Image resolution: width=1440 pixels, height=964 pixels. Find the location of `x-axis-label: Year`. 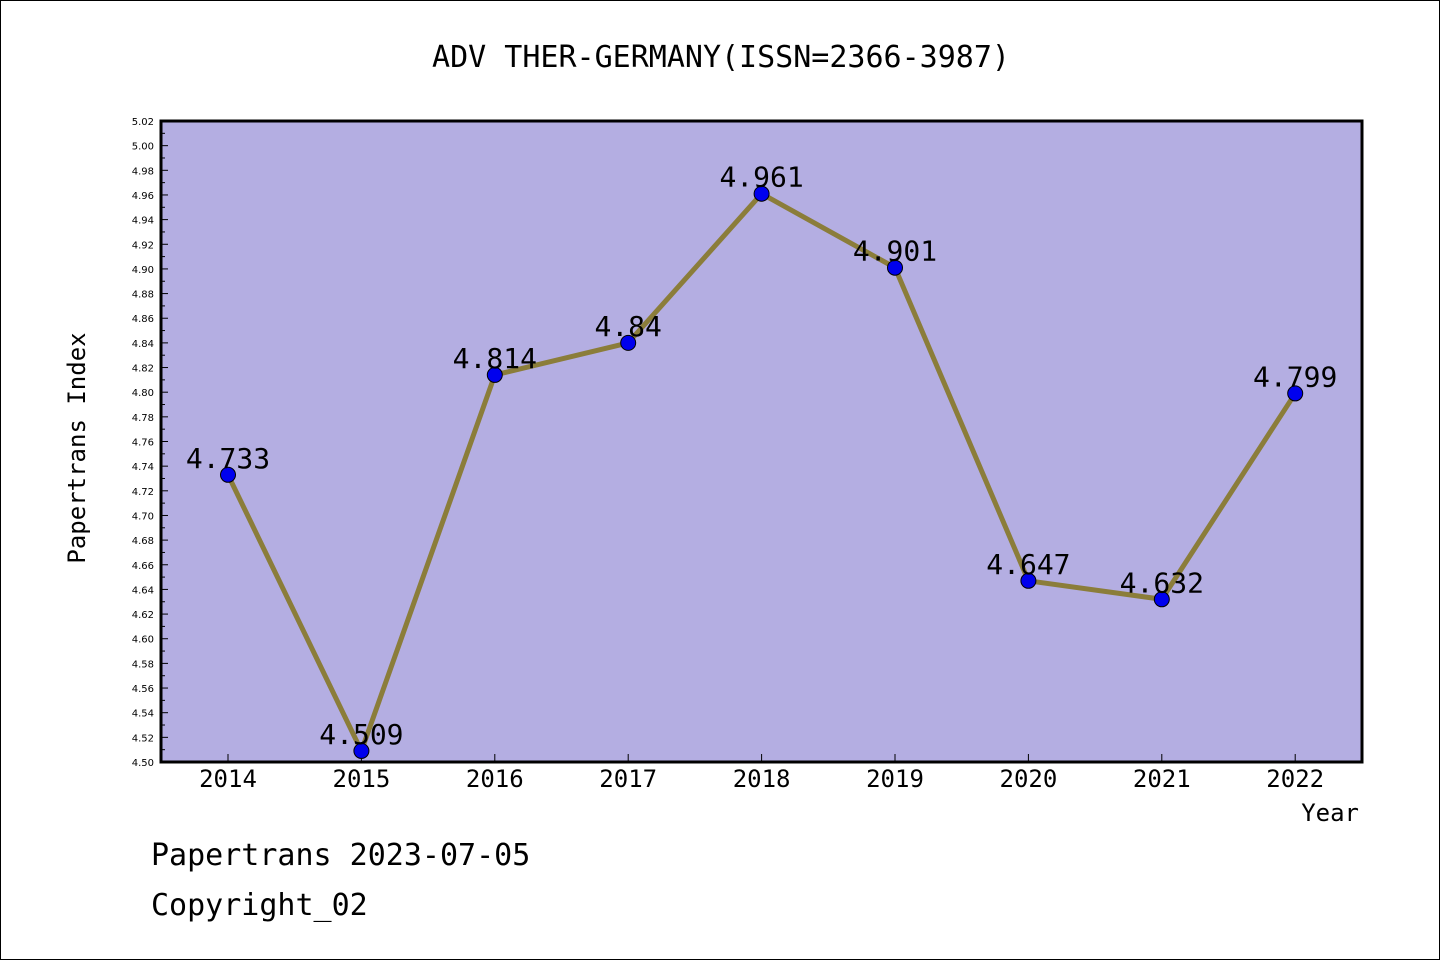

x-axis-label: Year is located at coordinates (1330, 813).